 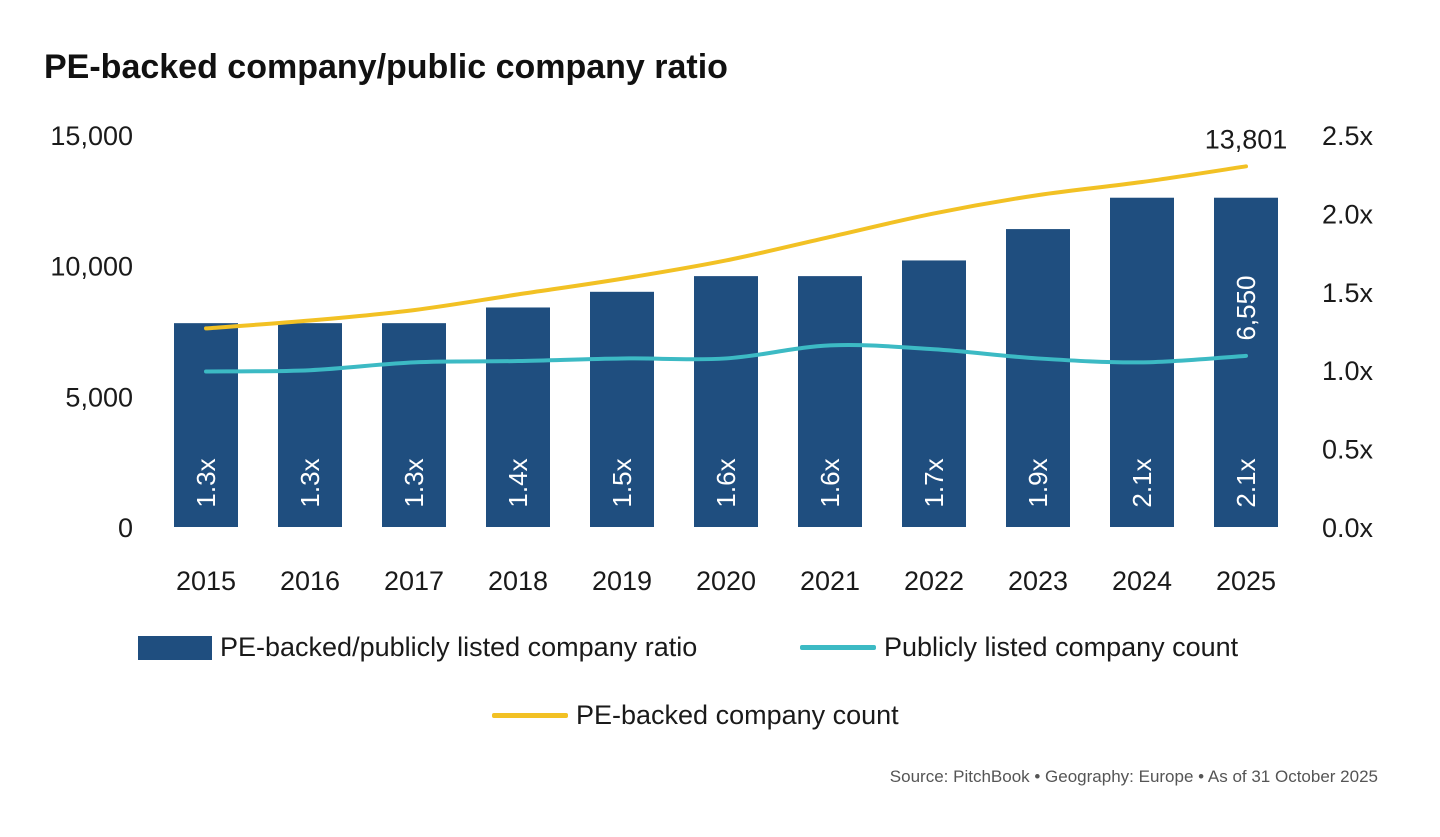 I want to click on x-tick-label: 2025, so click(x=1246, y=581).